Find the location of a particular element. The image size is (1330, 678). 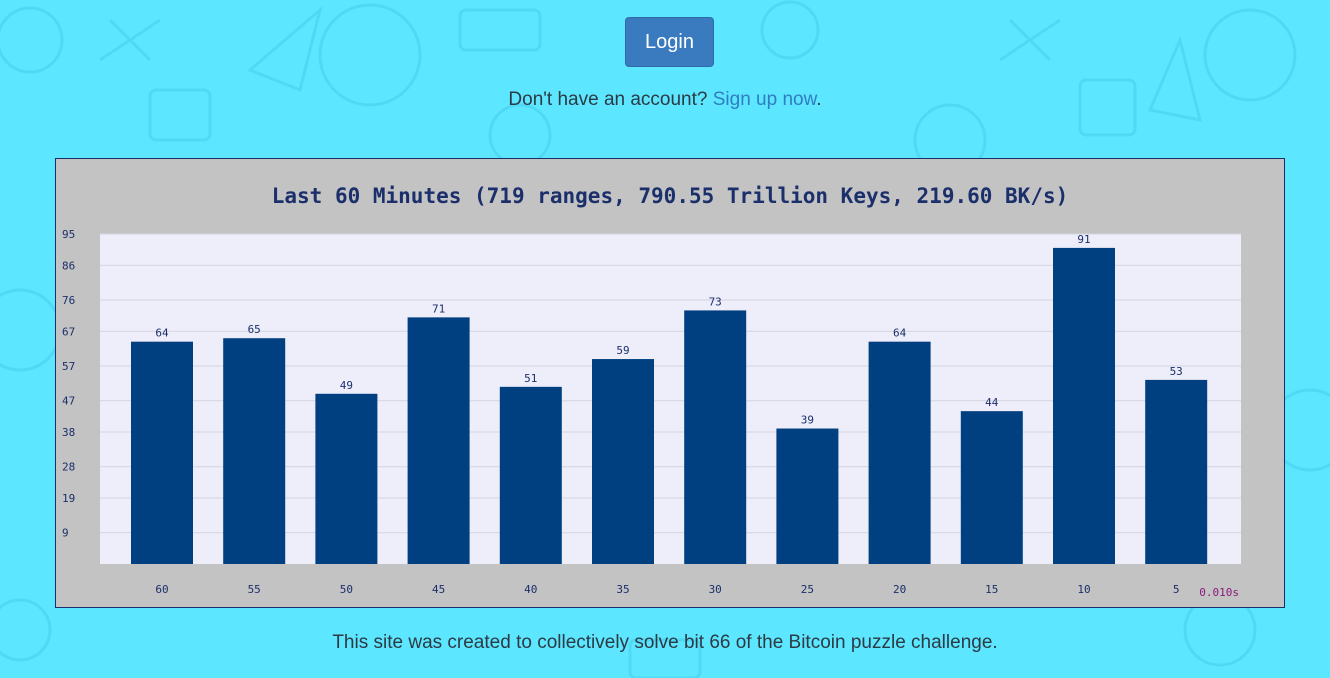

signup-link: Sign up now is located at coordinates (764, 99).